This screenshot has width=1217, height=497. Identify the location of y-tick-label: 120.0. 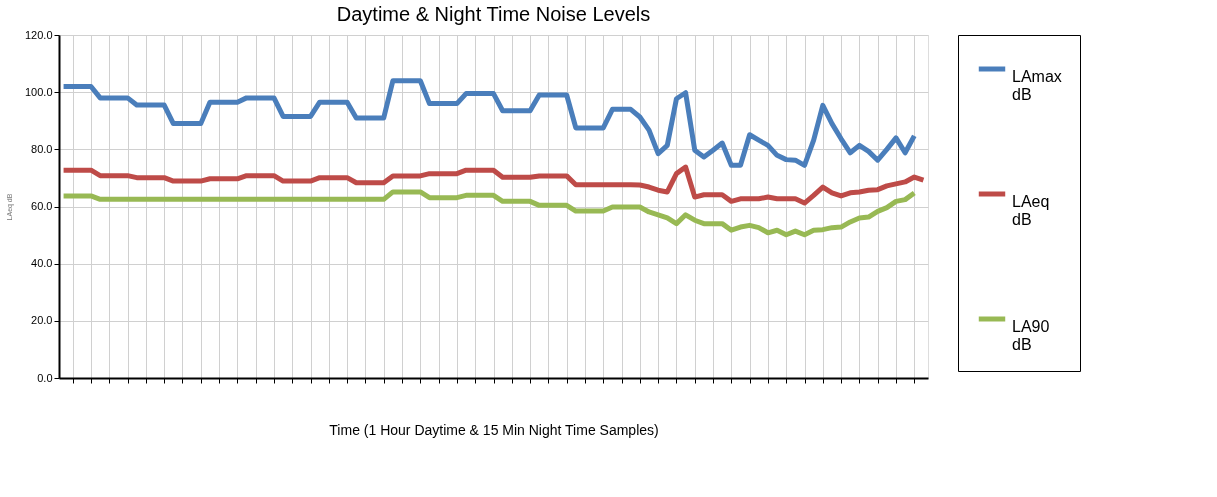
(38, 34).